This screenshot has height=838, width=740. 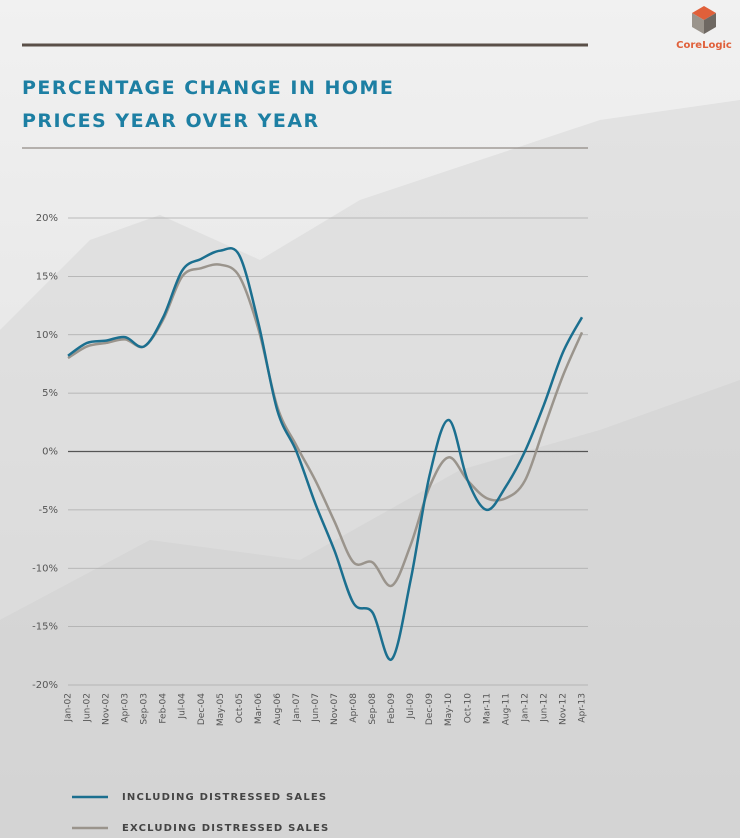 What do you see at coordinates (240, 708) in the screenshot?
I see `x-tick-label: Oct-05` at bounding box center [240, 708].